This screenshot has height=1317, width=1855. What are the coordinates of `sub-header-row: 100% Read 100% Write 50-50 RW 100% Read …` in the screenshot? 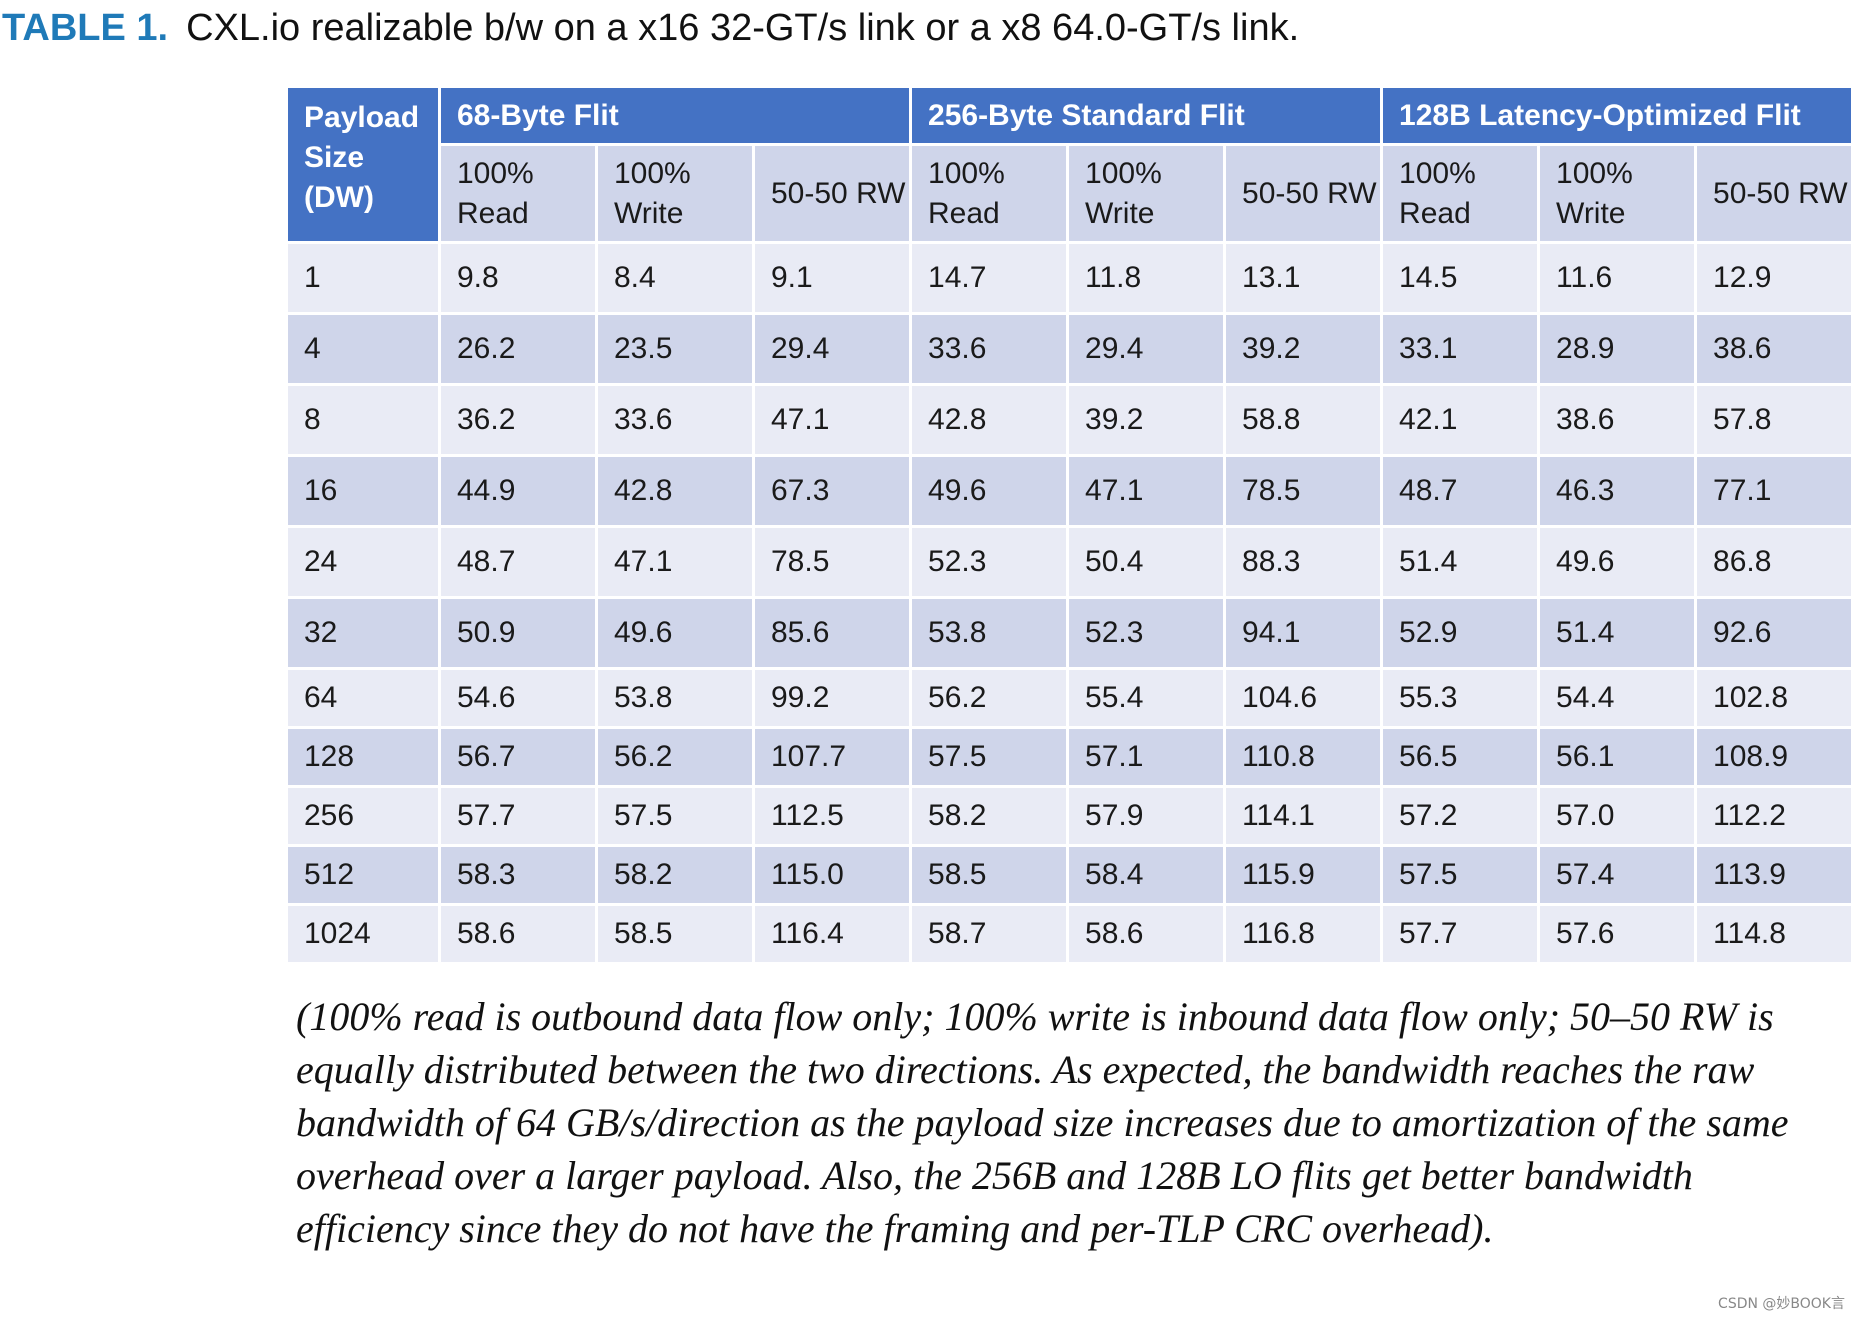 It's located at (1070, 193).